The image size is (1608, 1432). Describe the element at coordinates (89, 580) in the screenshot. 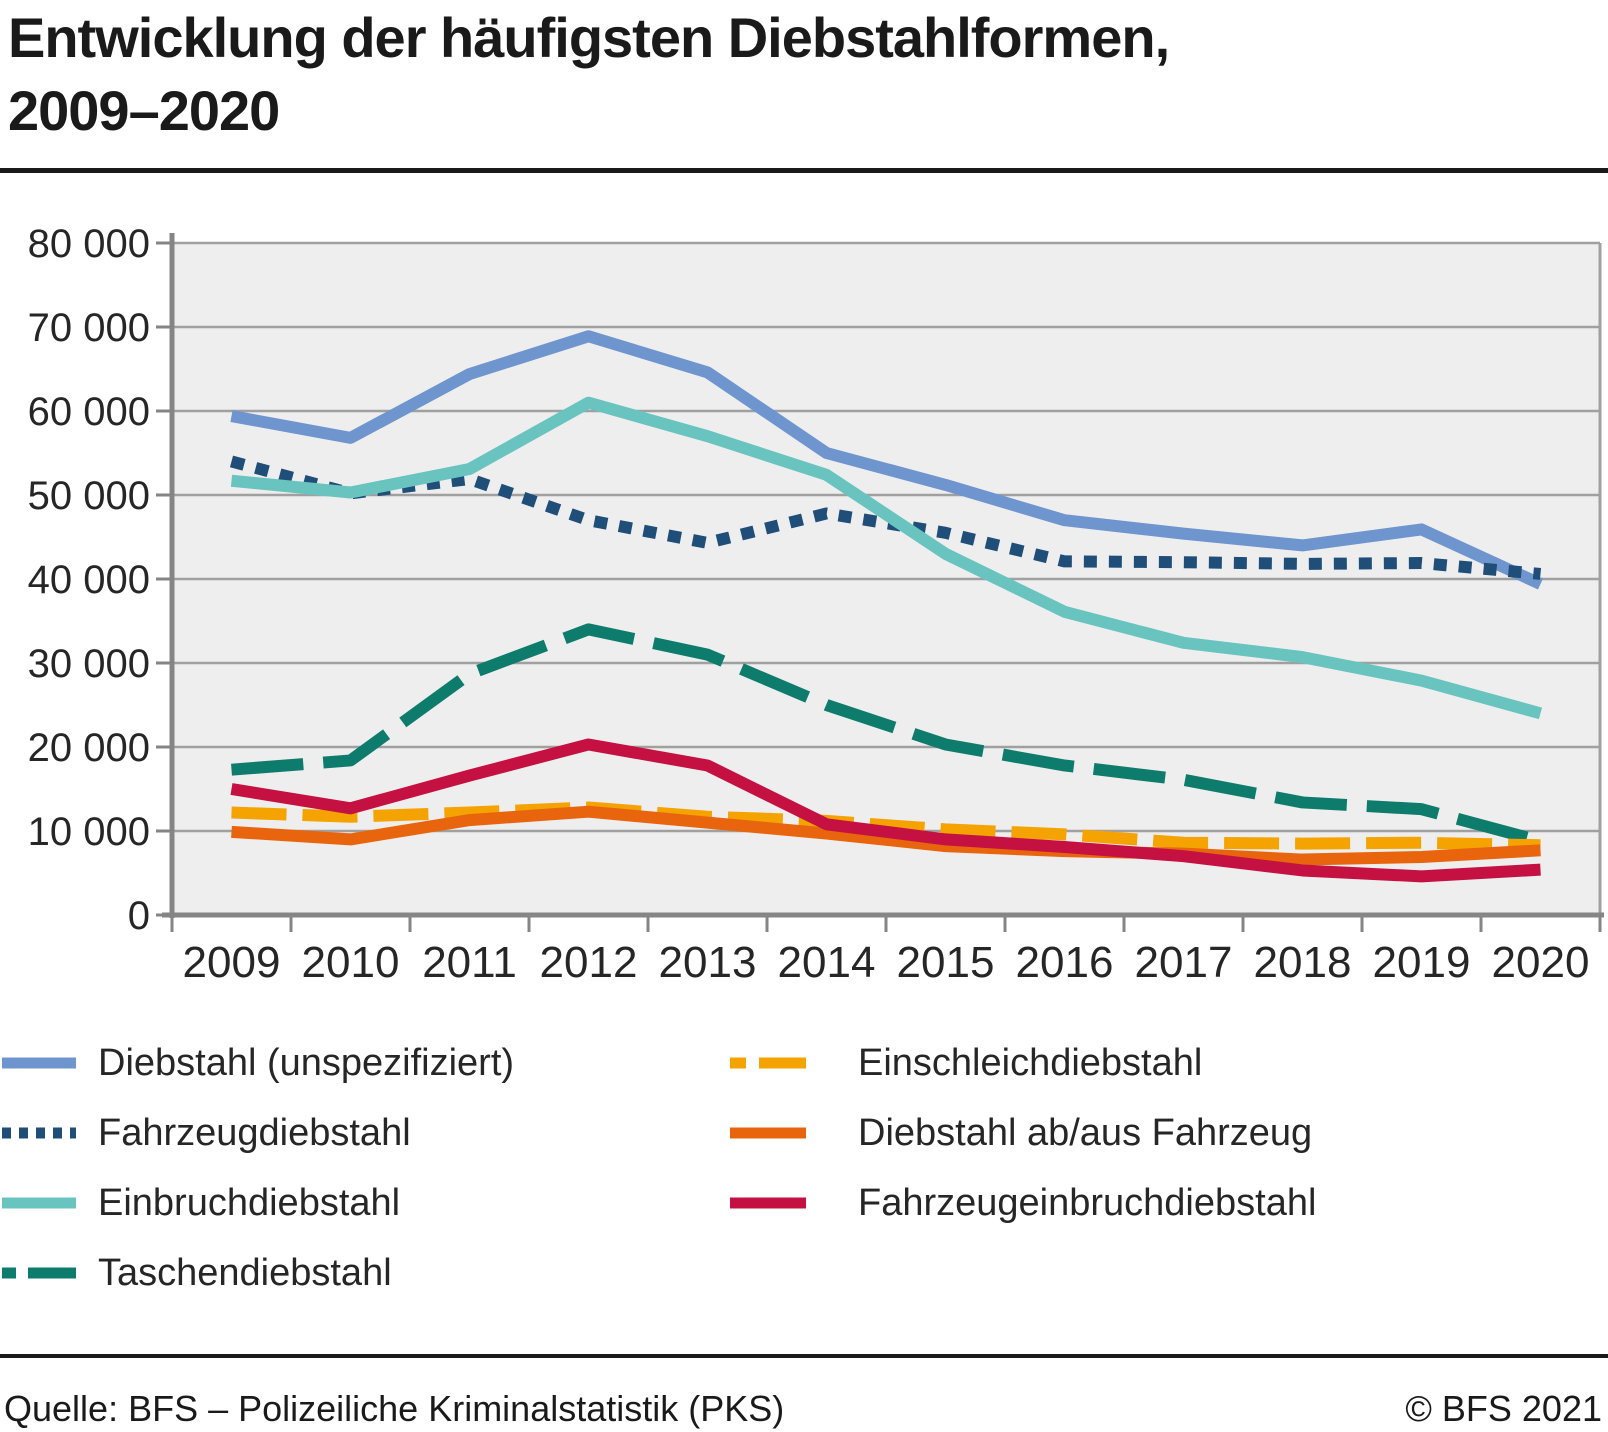

I see `y-axis-label: 40 000` at that location.